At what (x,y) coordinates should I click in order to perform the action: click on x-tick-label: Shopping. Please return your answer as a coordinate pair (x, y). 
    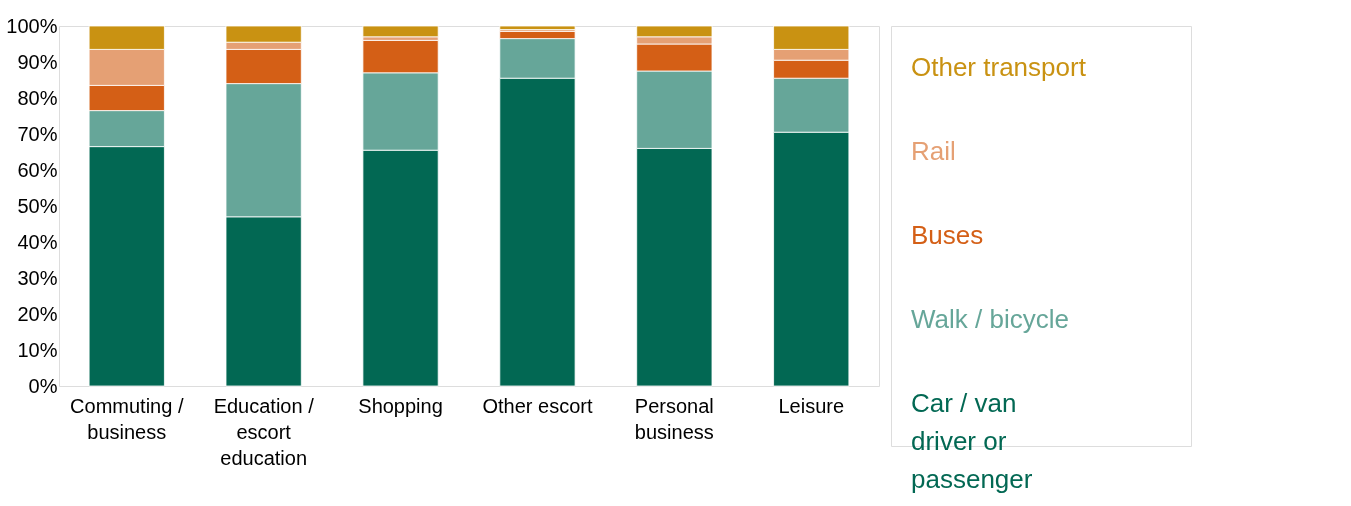
    Looking at the image, I should click on (400, 405).